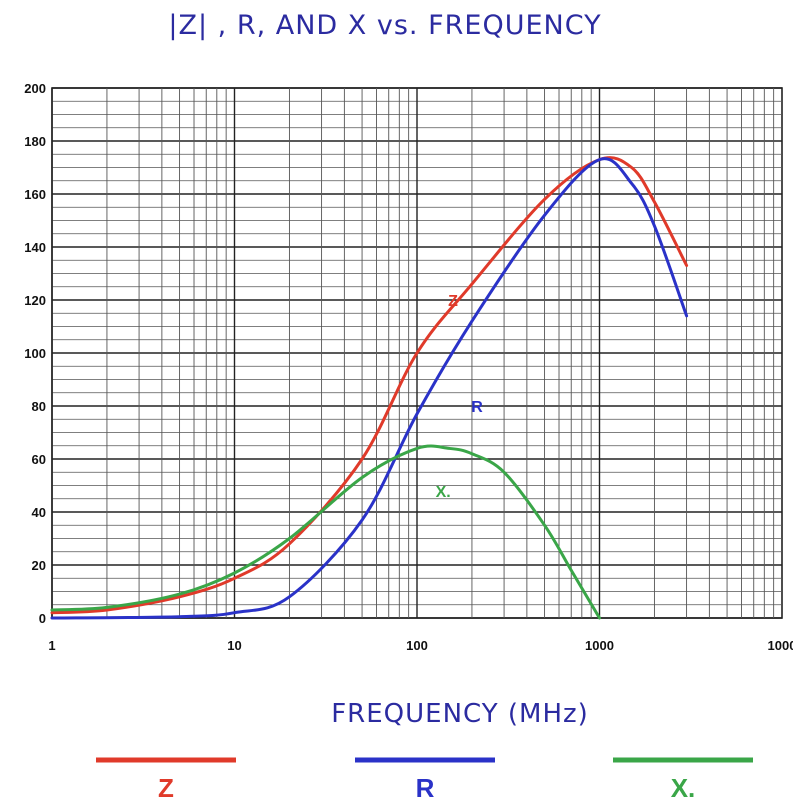 The width and height of the screenshot is (793, 800). I want to click on inline-labels: Z R X., so click(460, 397).